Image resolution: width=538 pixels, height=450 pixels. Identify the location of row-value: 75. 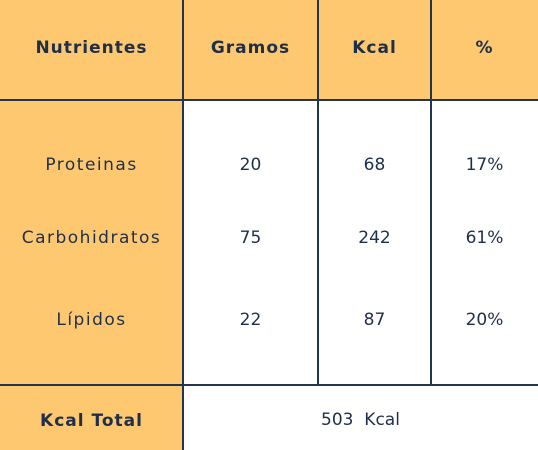
(250, 238).